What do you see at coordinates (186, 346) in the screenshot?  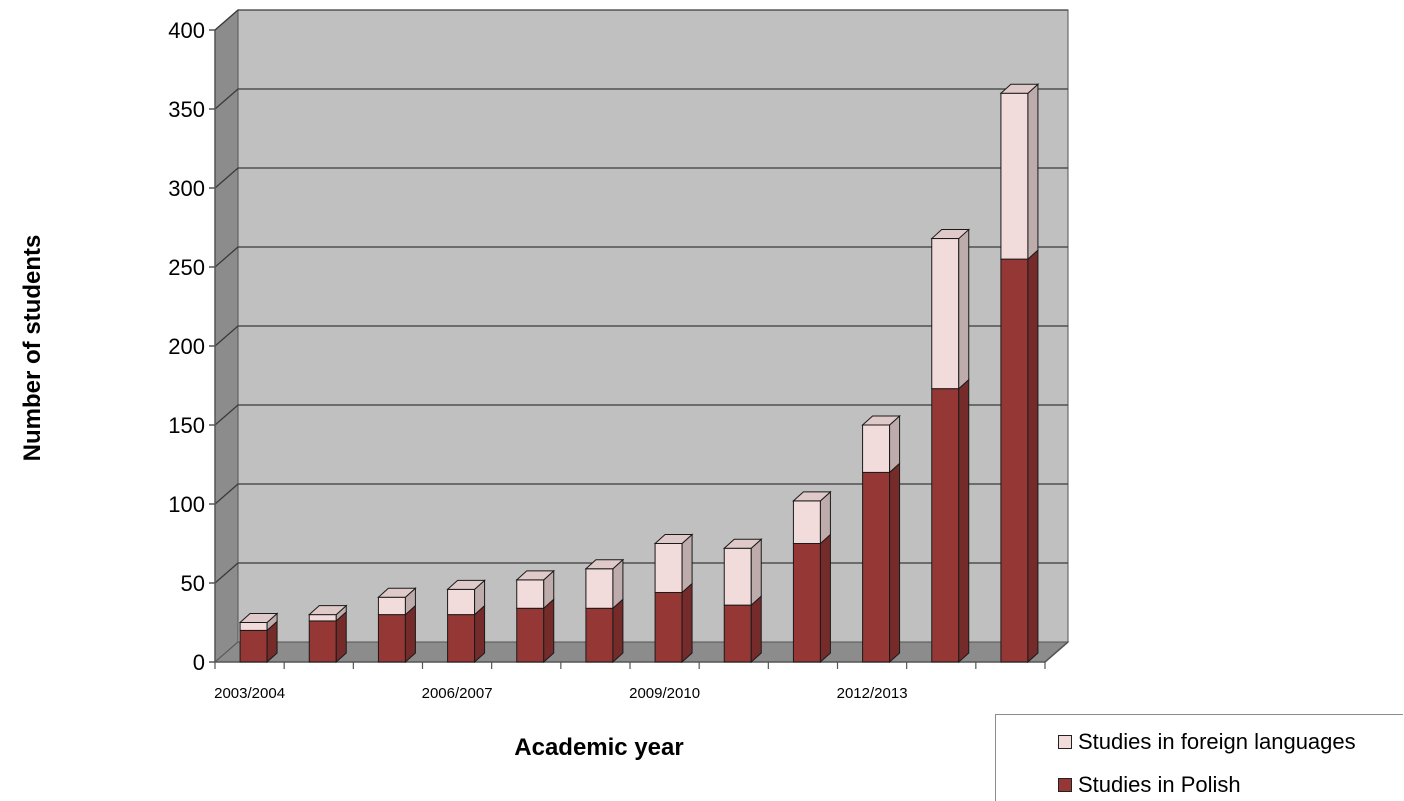 I see `y-tick-label: 200` at bounding box center [186, 346].